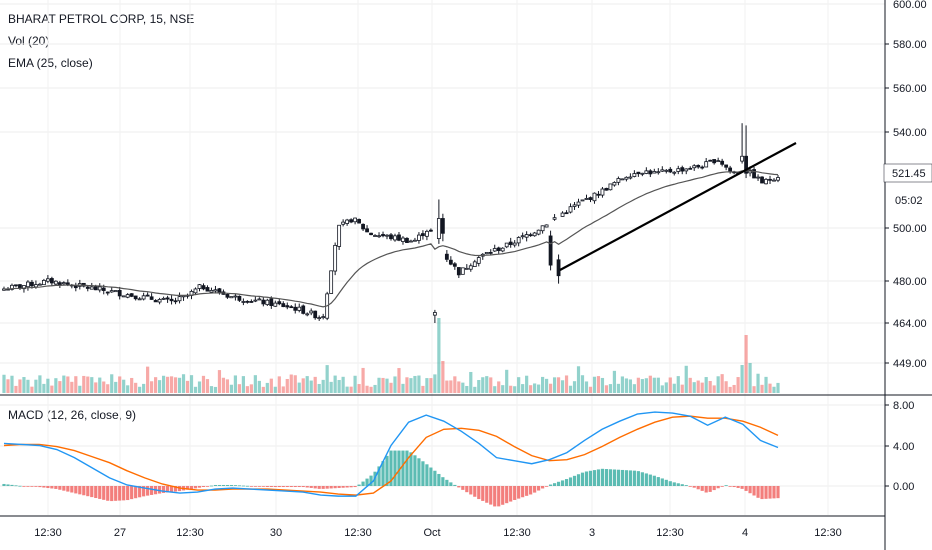 The image size is (932, 550). What do you see at coordinates (72, 415) in the screenshot?
I see `macd-legend: MACD (12, 26, close, 9)` at bounding box center [72, 415].